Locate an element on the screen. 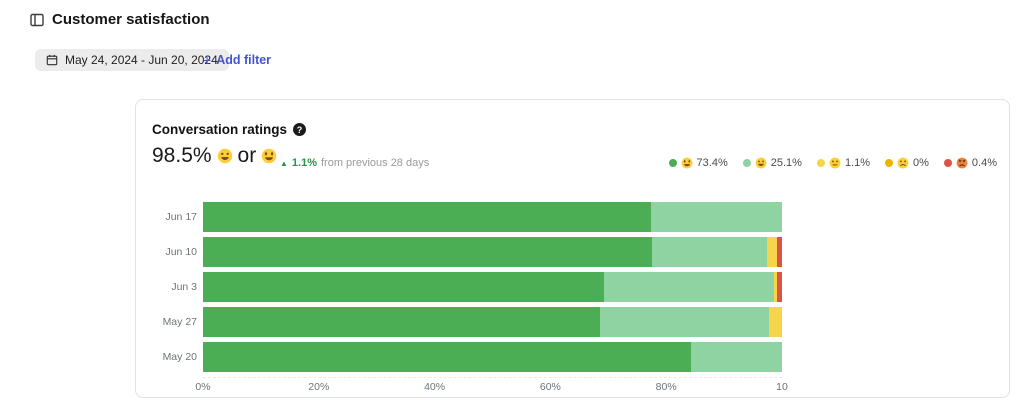 This screenshot has height=414, width=1024. neutral-emoji-icon is located at coordinates (835, 163).